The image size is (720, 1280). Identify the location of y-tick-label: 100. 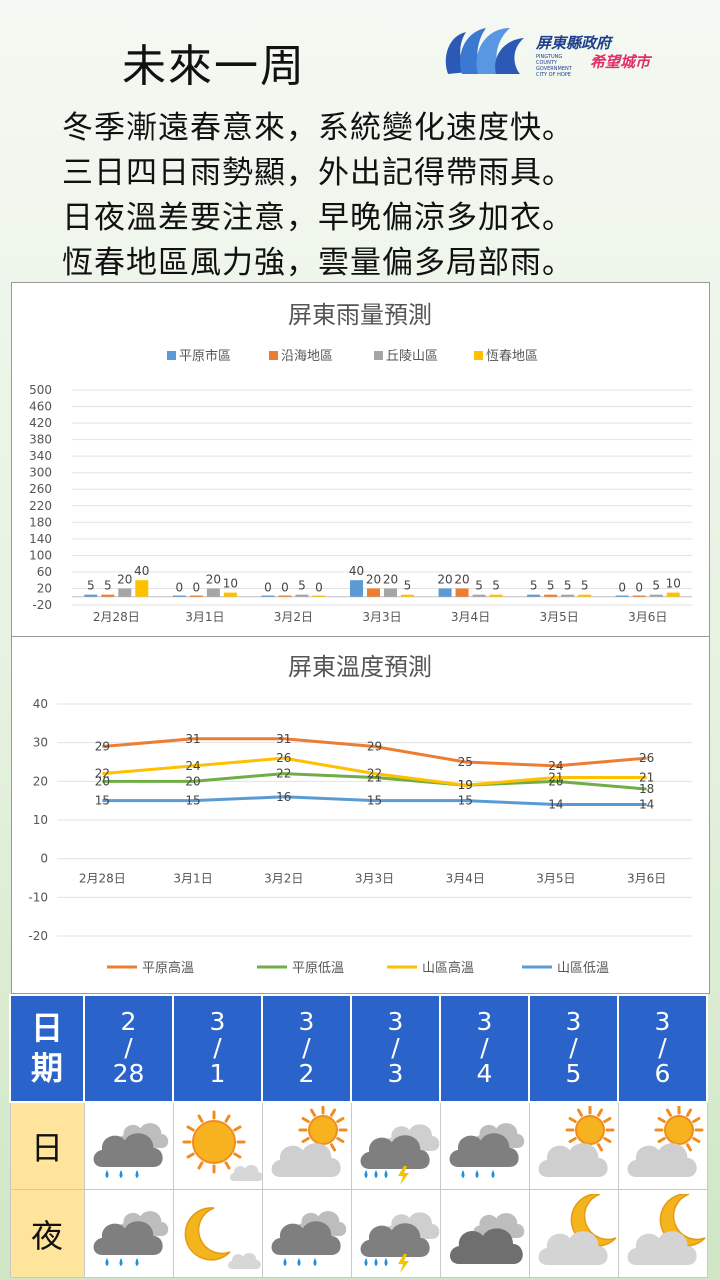
(40, 555).